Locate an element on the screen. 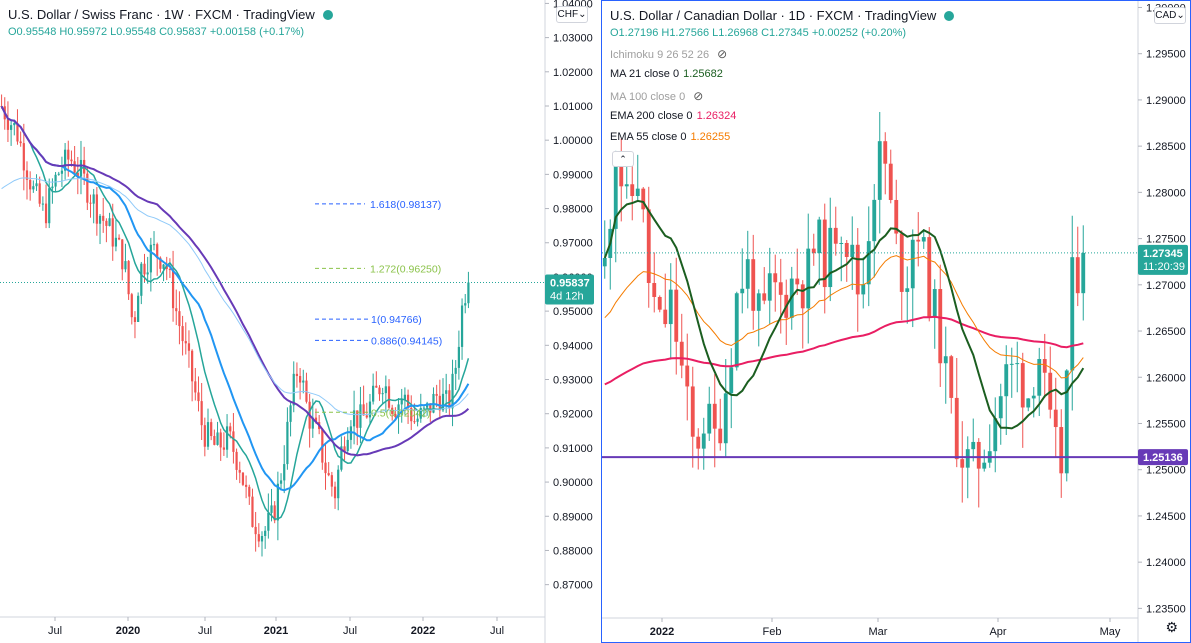 The image size is (1191, 643). fib-level-label: 0.5(0.92042) is located at coordinates (401, 413).